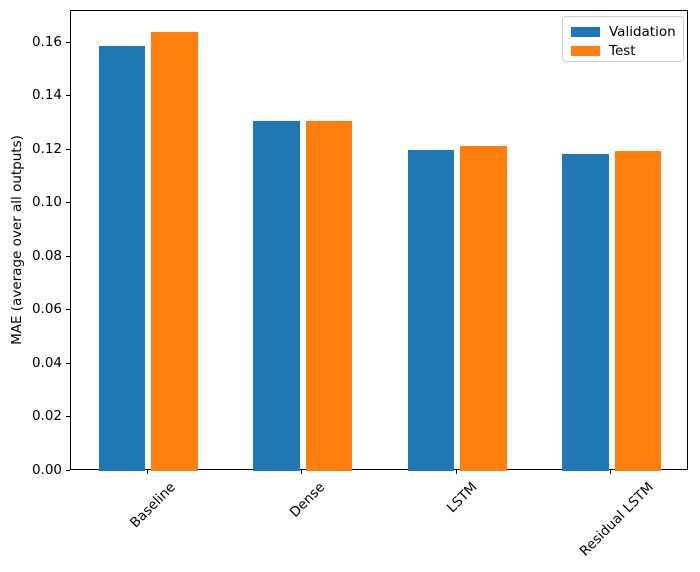 Image resolution: width=700 pixels, height=572 pixels. Describe the element at coordinates (174, 251) in the screenshot. I see `bar-test-baseline` at that location.